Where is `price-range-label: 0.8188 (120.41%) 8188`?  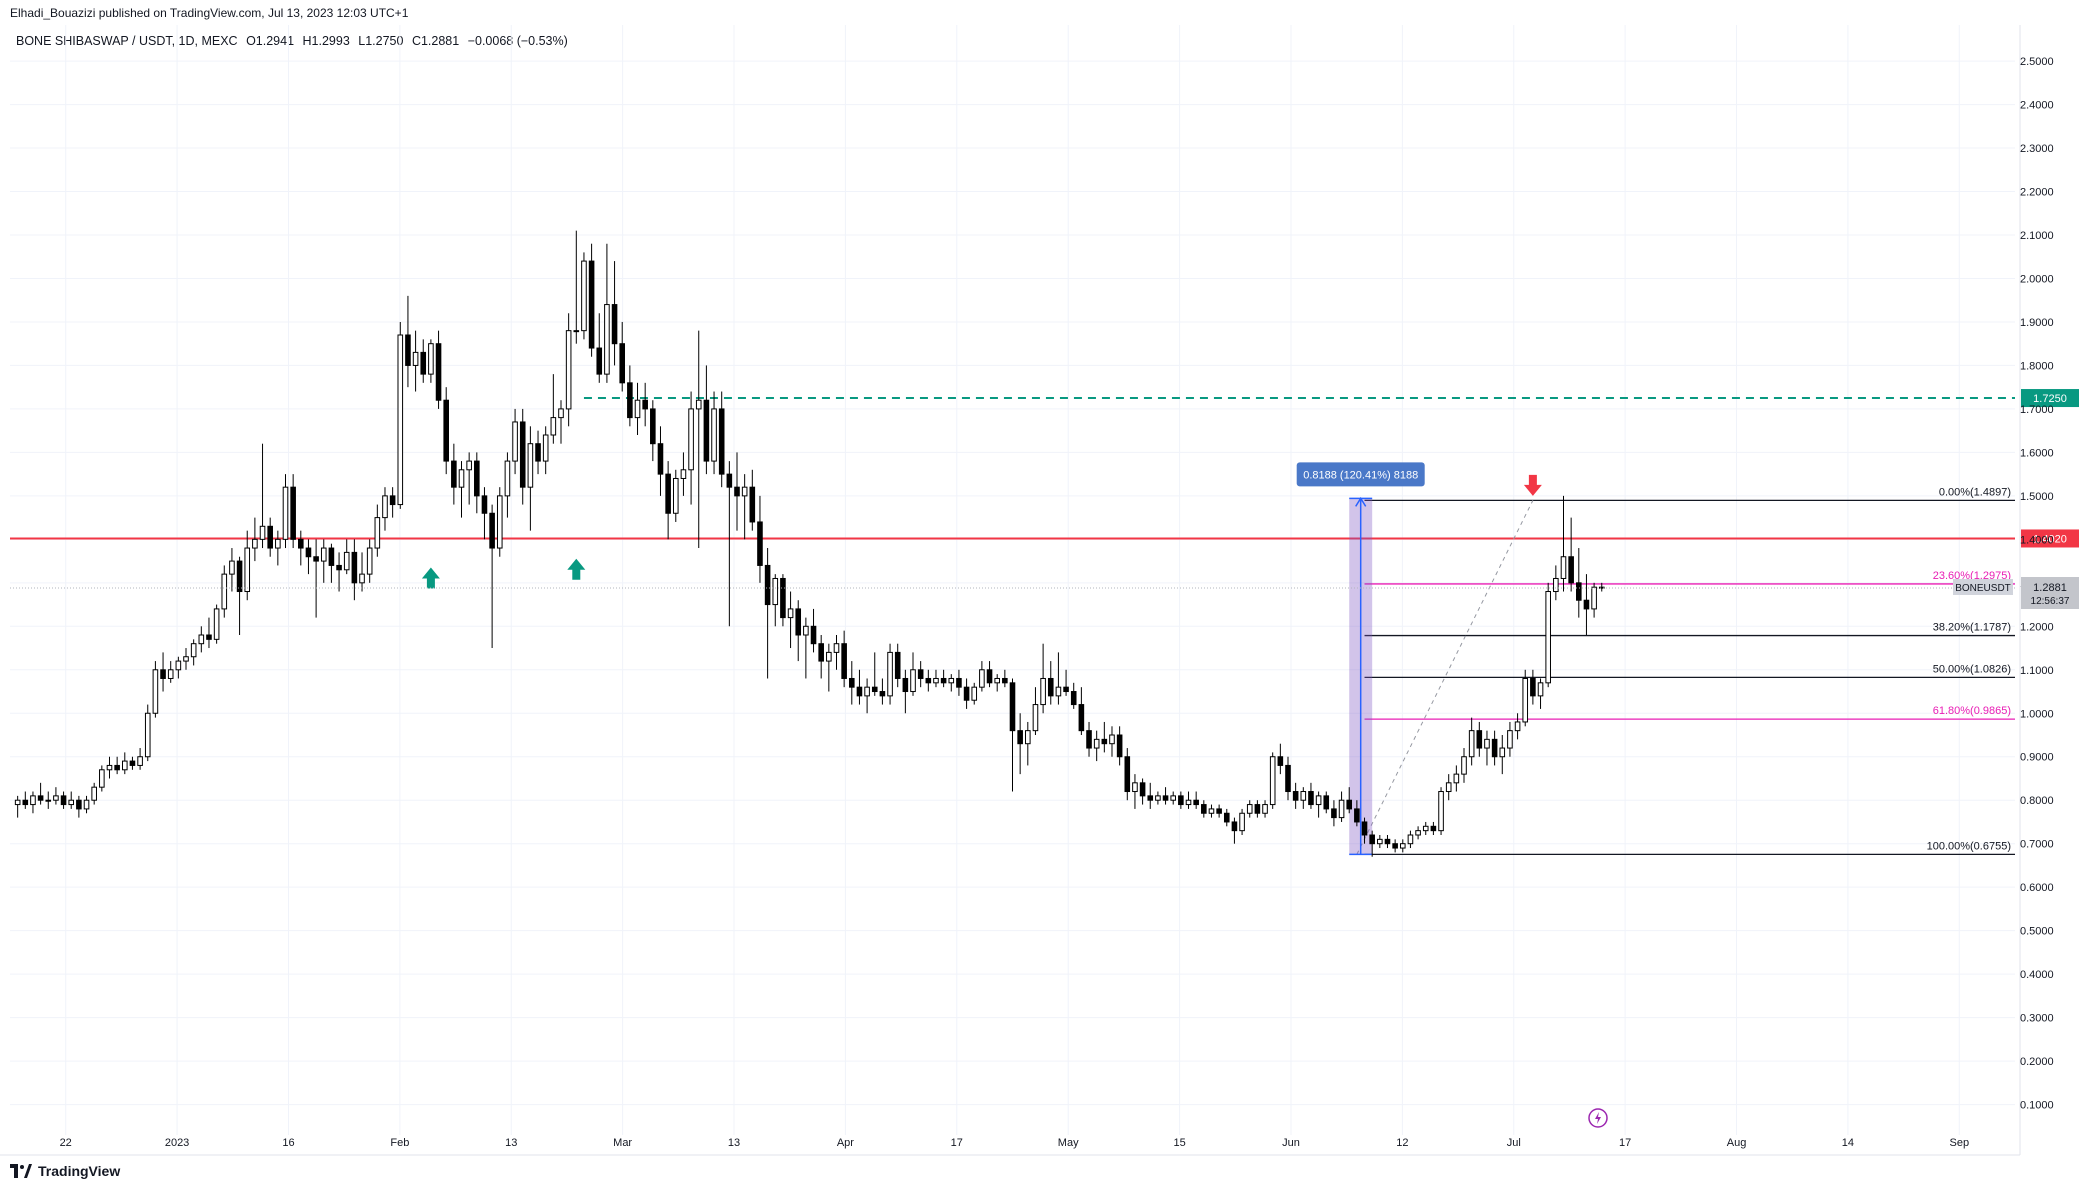
price-range-label: 0.8188 (120.41%) 8188 is located at coordinates (1360, 475).